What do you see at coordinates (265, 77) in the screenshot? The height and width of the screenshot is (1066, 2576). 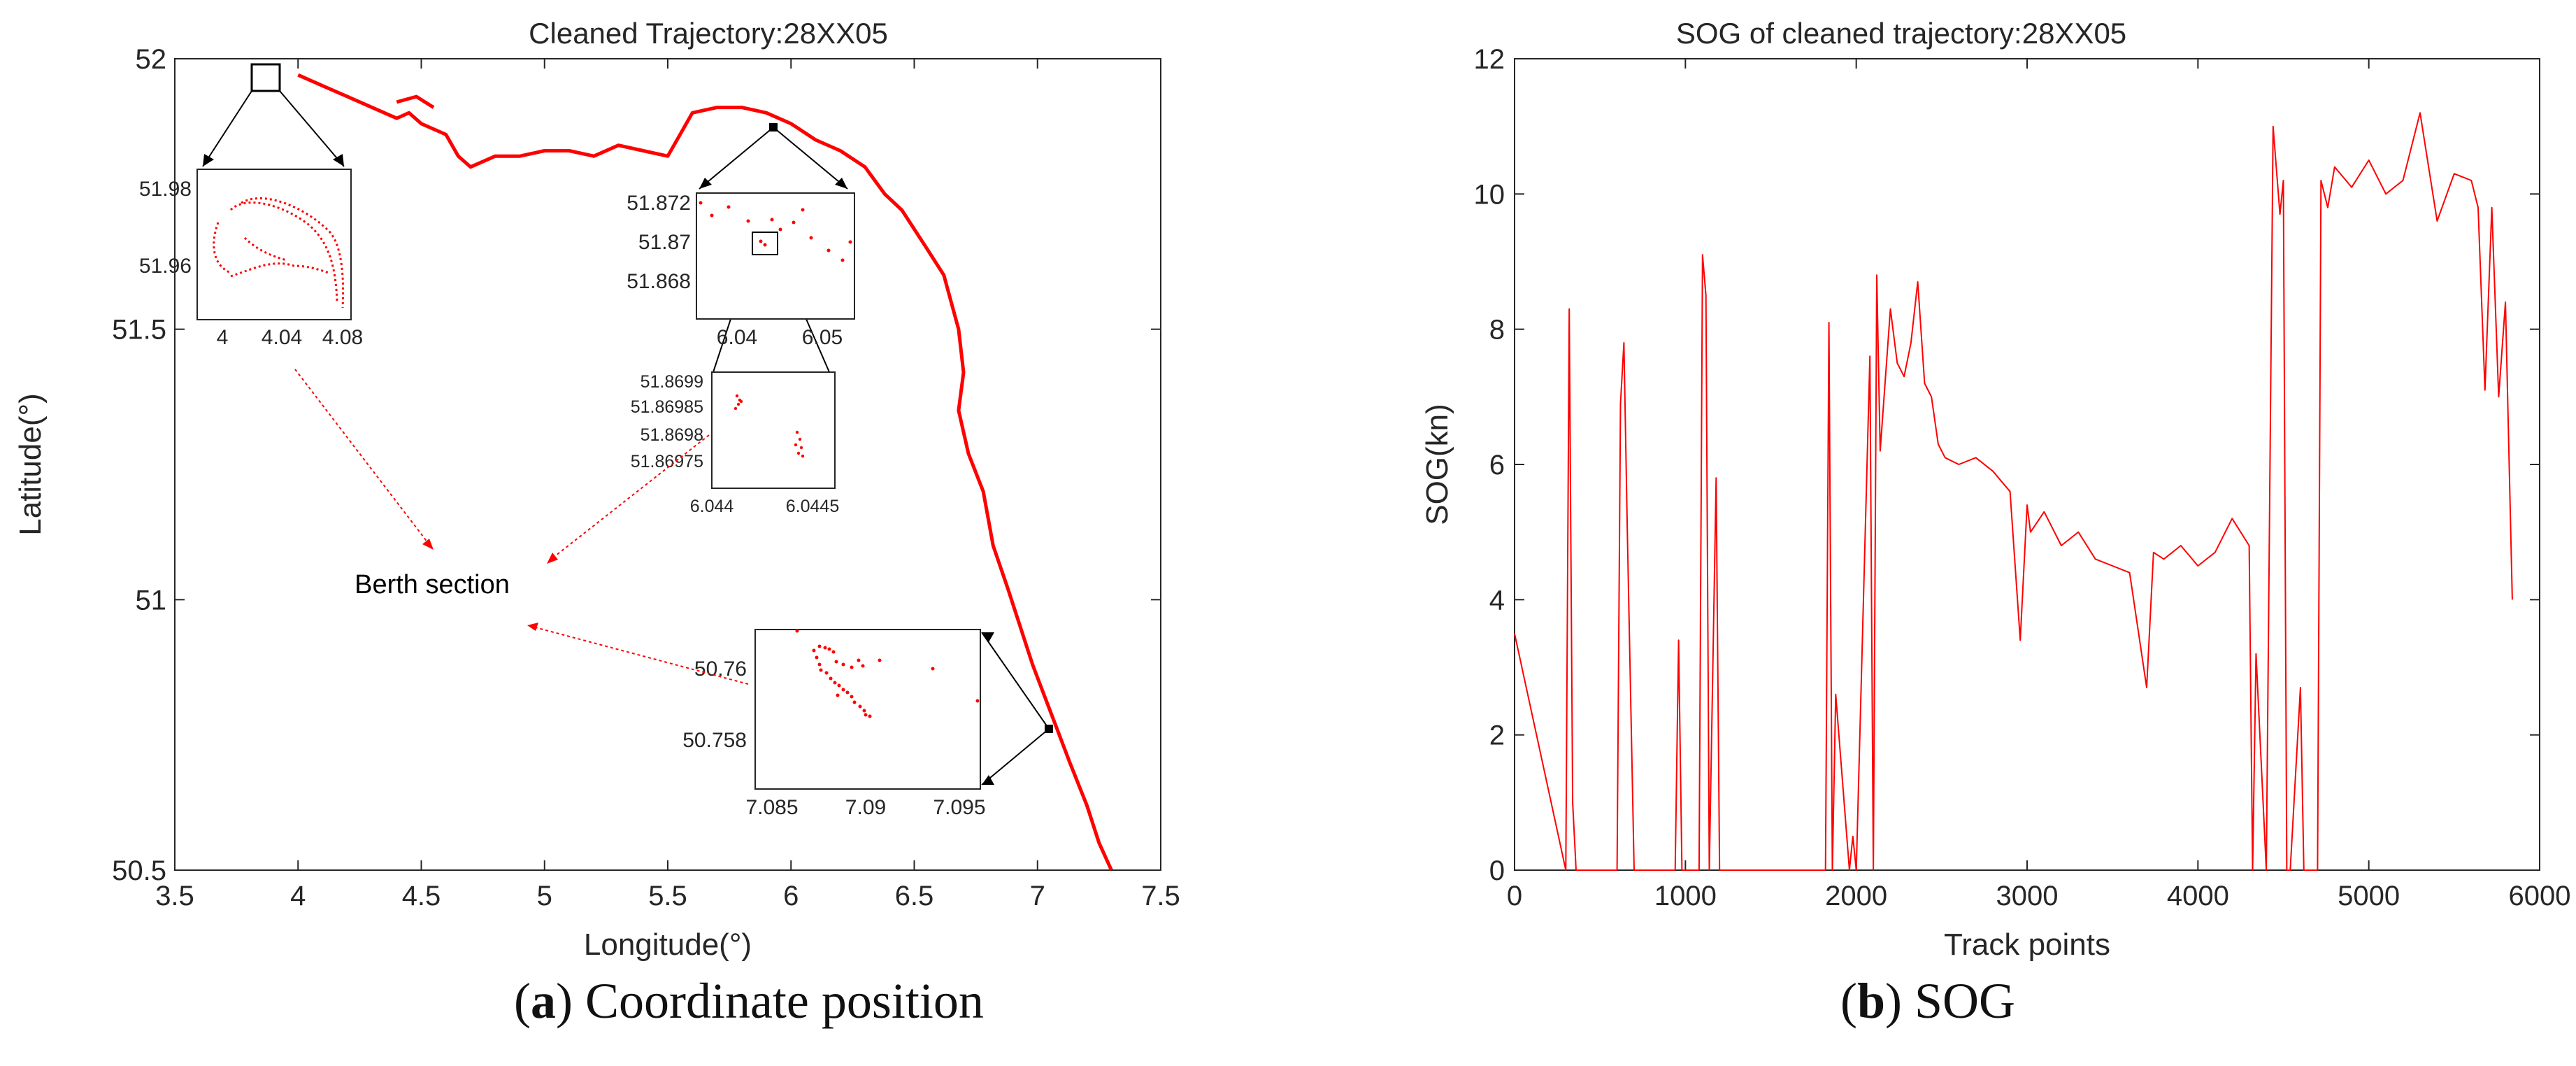 I see `zoom-box-start` at bounding box center [265, 77].